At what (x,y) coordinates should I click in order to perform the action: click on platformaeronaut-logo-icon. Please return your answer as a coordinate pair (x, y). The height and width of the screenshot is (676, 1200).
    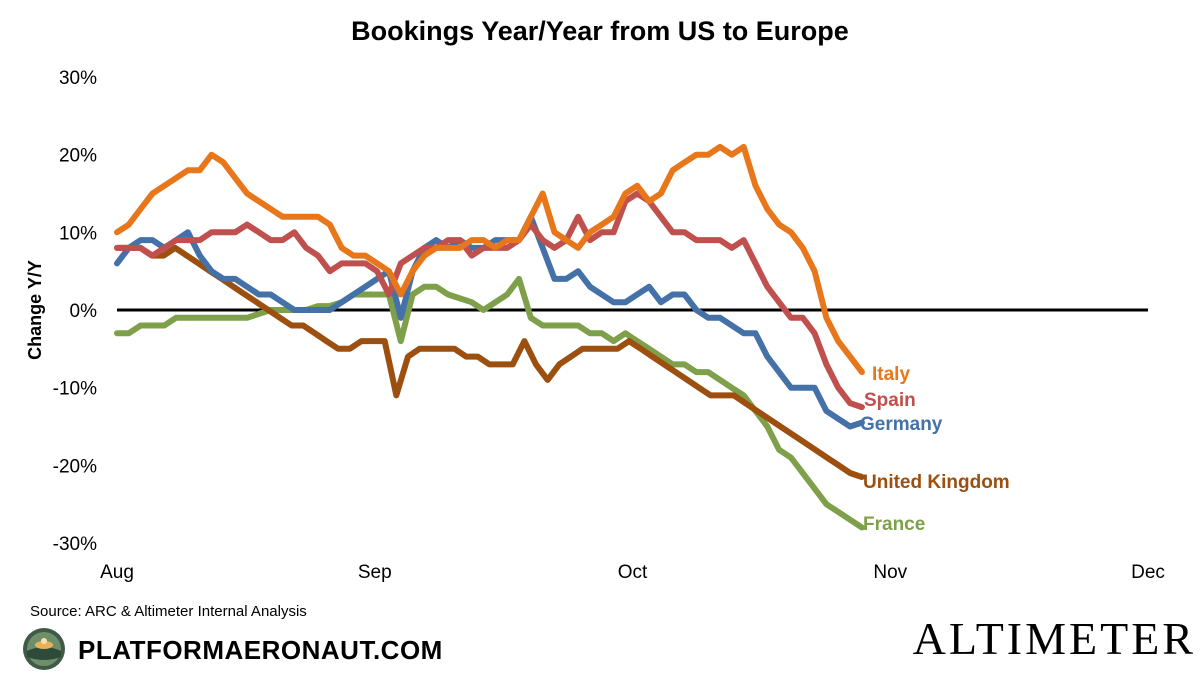
    Looking at the image, I should click on (44, 649).